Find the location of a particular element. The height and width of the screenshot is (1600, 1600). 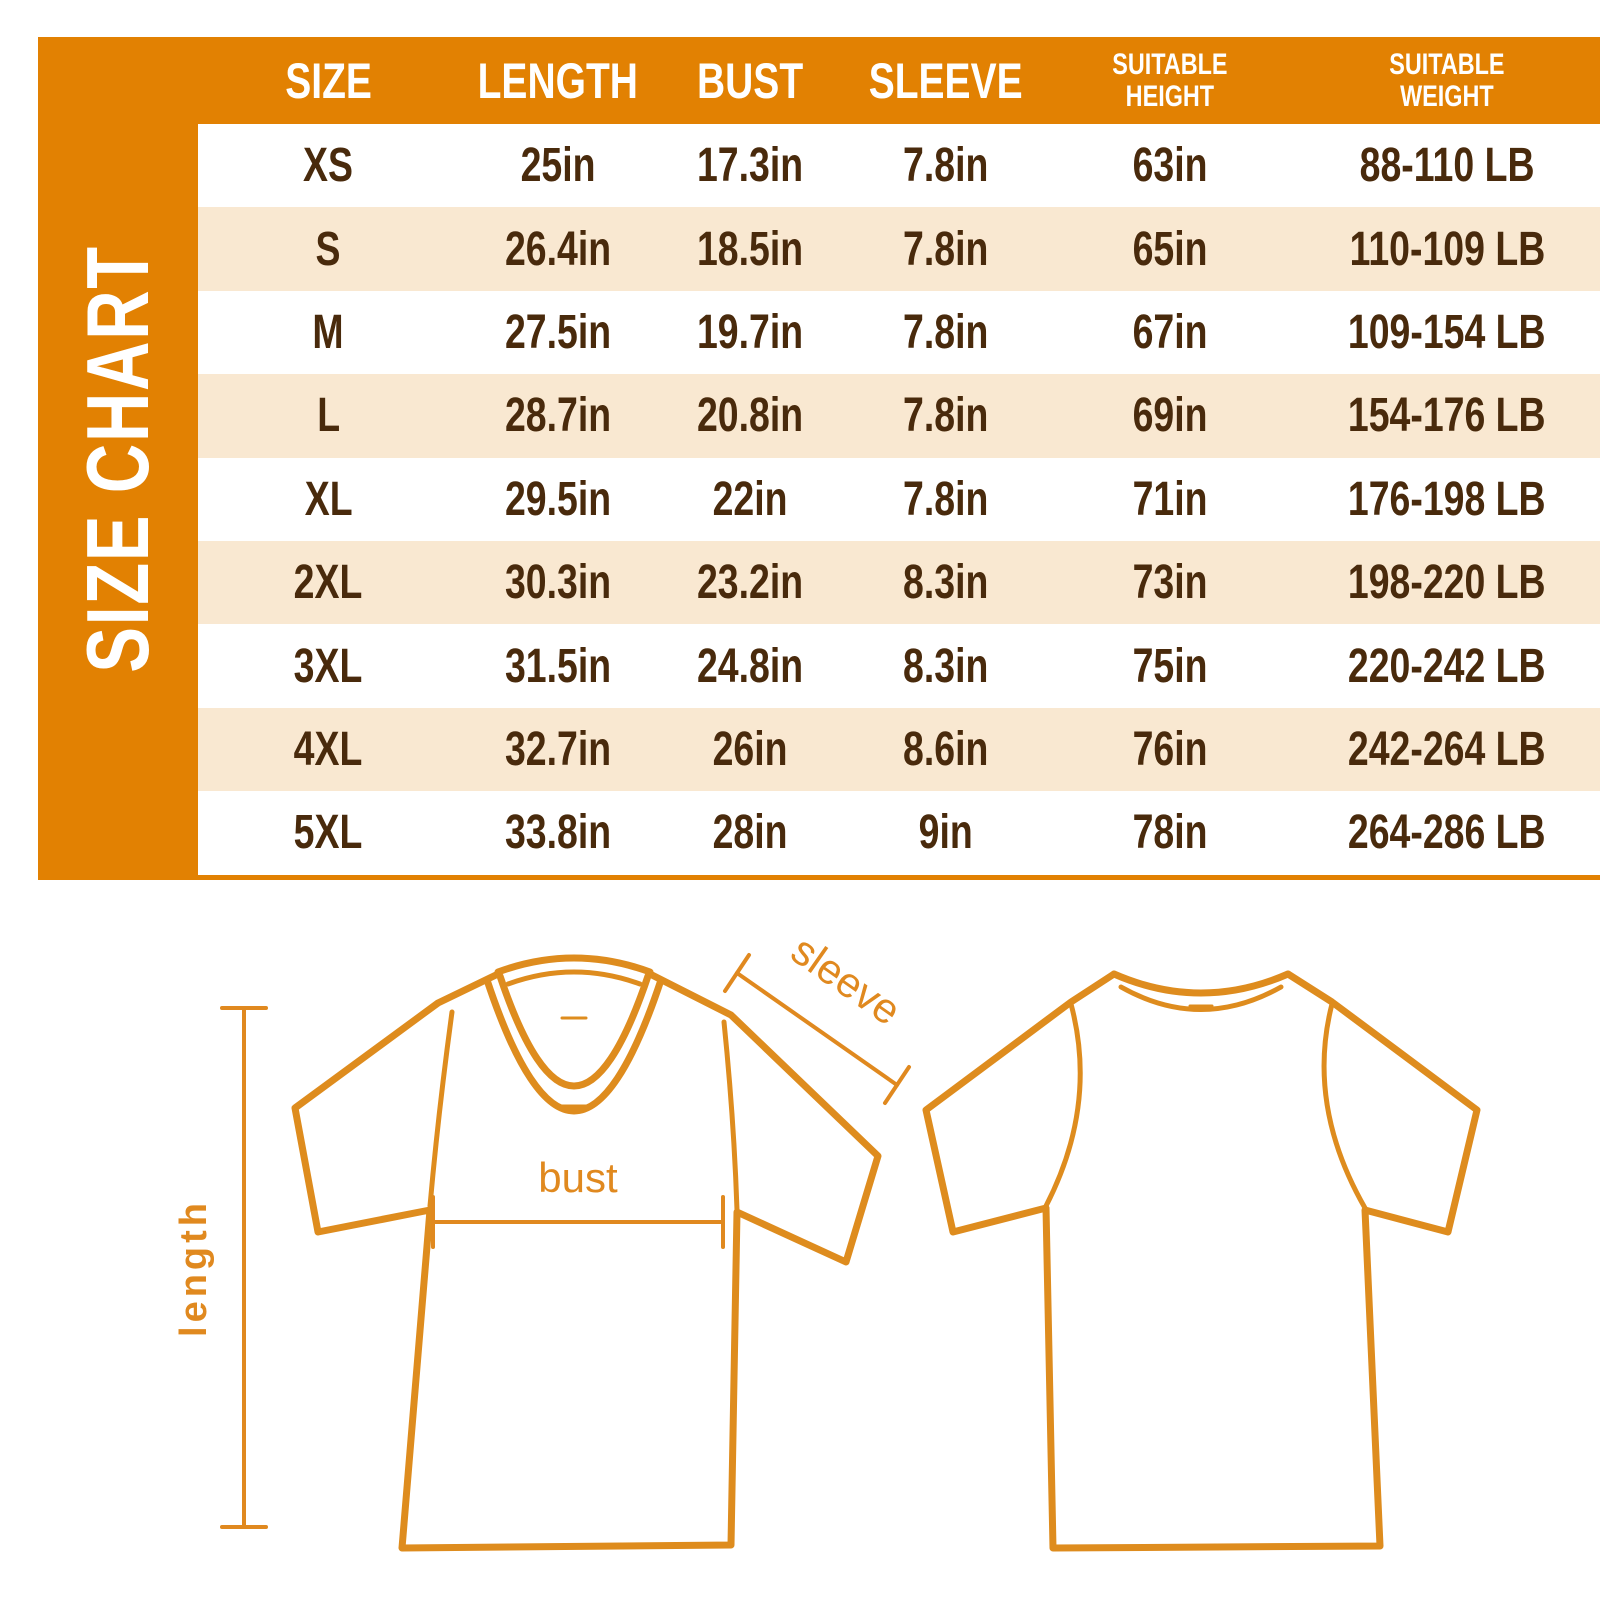

cell-bust: 17.3in is located at coordinates (750, 166).